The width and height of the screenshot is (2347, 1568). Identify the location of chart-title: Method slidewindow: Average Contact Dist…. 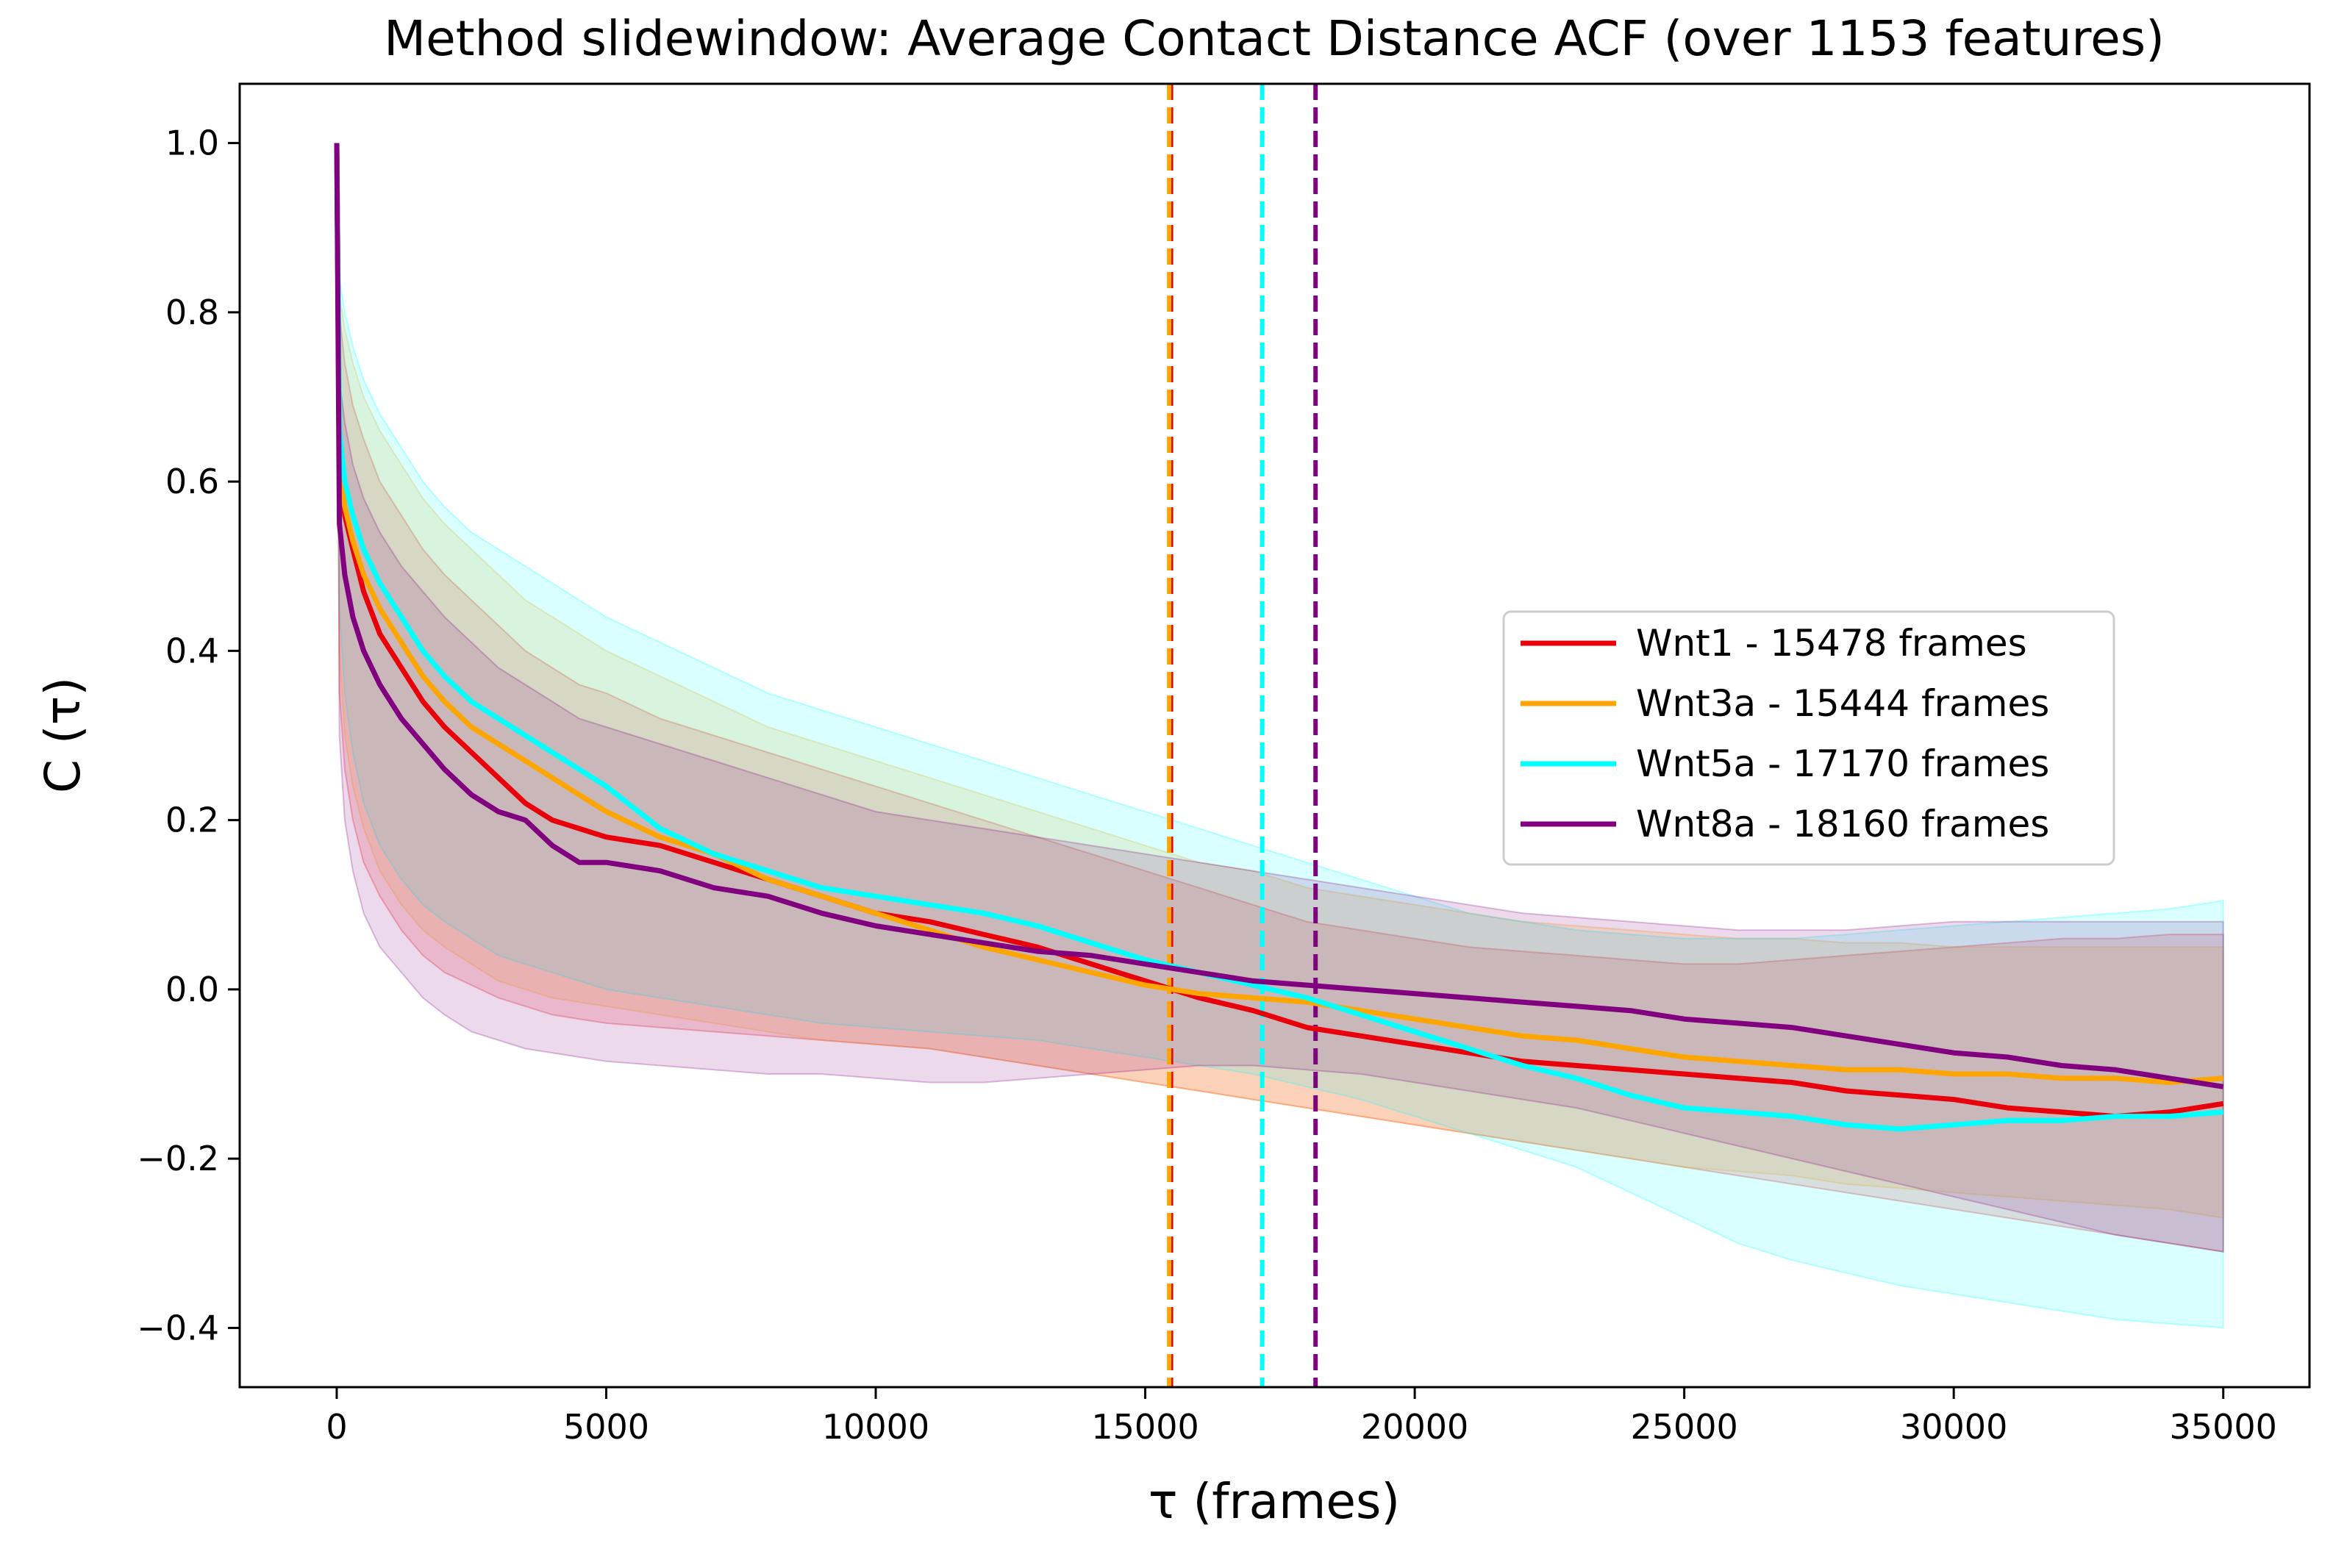
(1274, 38).